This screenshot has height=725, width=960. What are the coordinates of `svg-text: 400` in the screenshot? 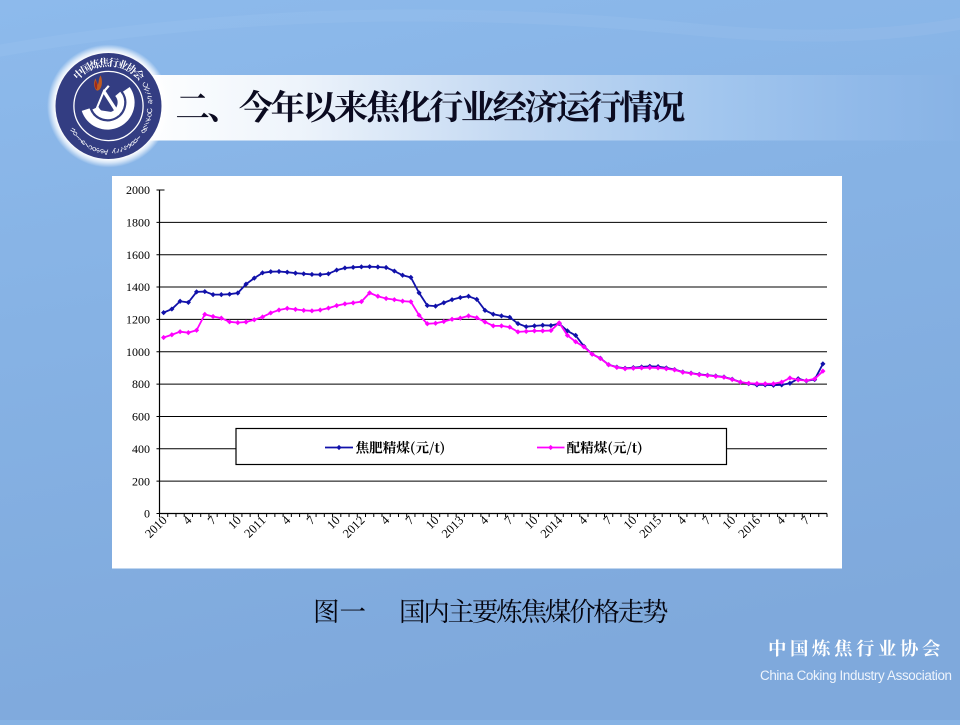 It's located at (141, 449).